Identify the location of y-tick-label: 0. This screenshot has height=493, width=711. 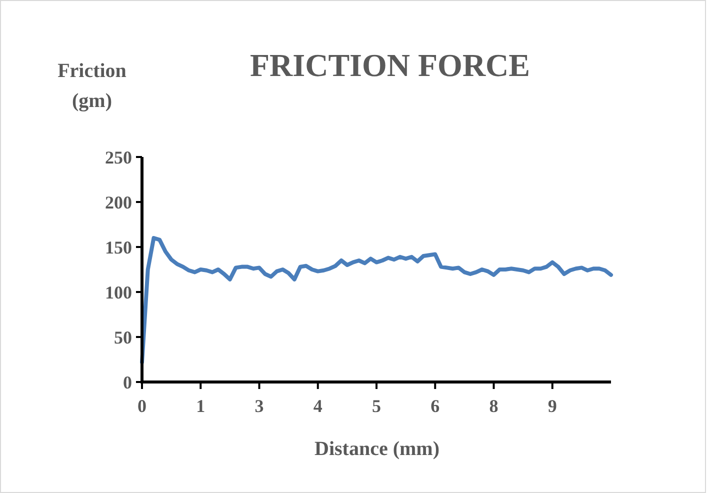
(127, 382).